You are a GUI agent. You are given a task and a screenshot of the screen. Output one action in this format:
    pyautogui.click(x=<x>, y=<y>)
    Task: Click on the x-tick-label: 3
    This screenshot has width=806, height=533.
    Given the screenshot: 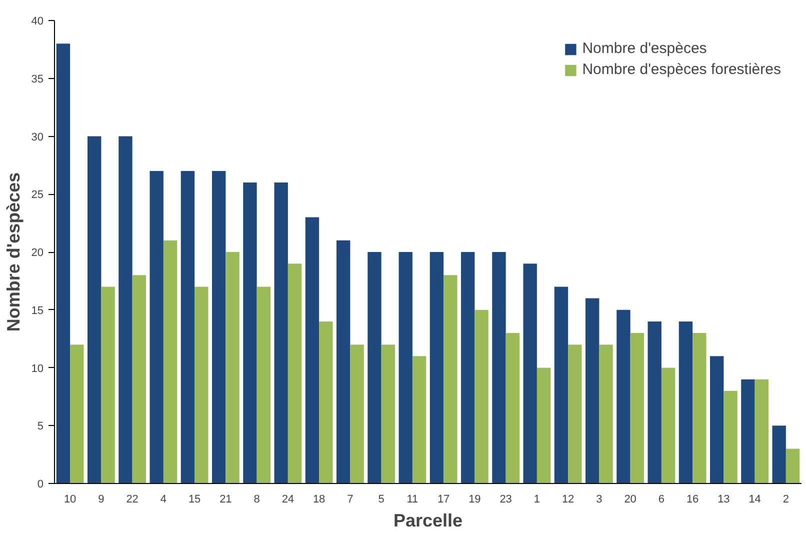 What is the action you would take?
    pyautogui.click(x=599, y=500)
    